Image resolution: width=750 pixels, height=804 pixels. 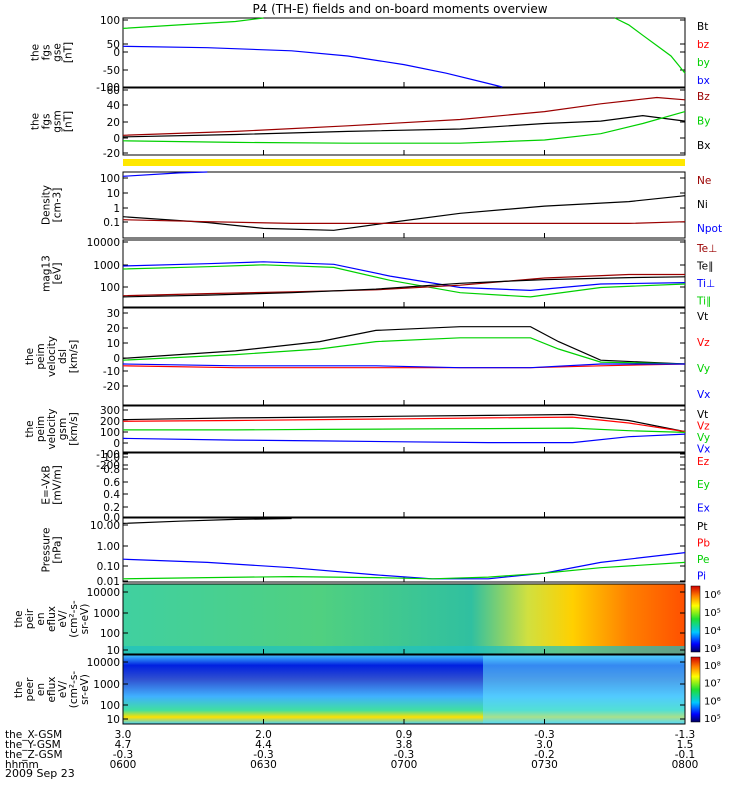 I want to click on y-axis-label: gsm, so click(x=58, y=121).